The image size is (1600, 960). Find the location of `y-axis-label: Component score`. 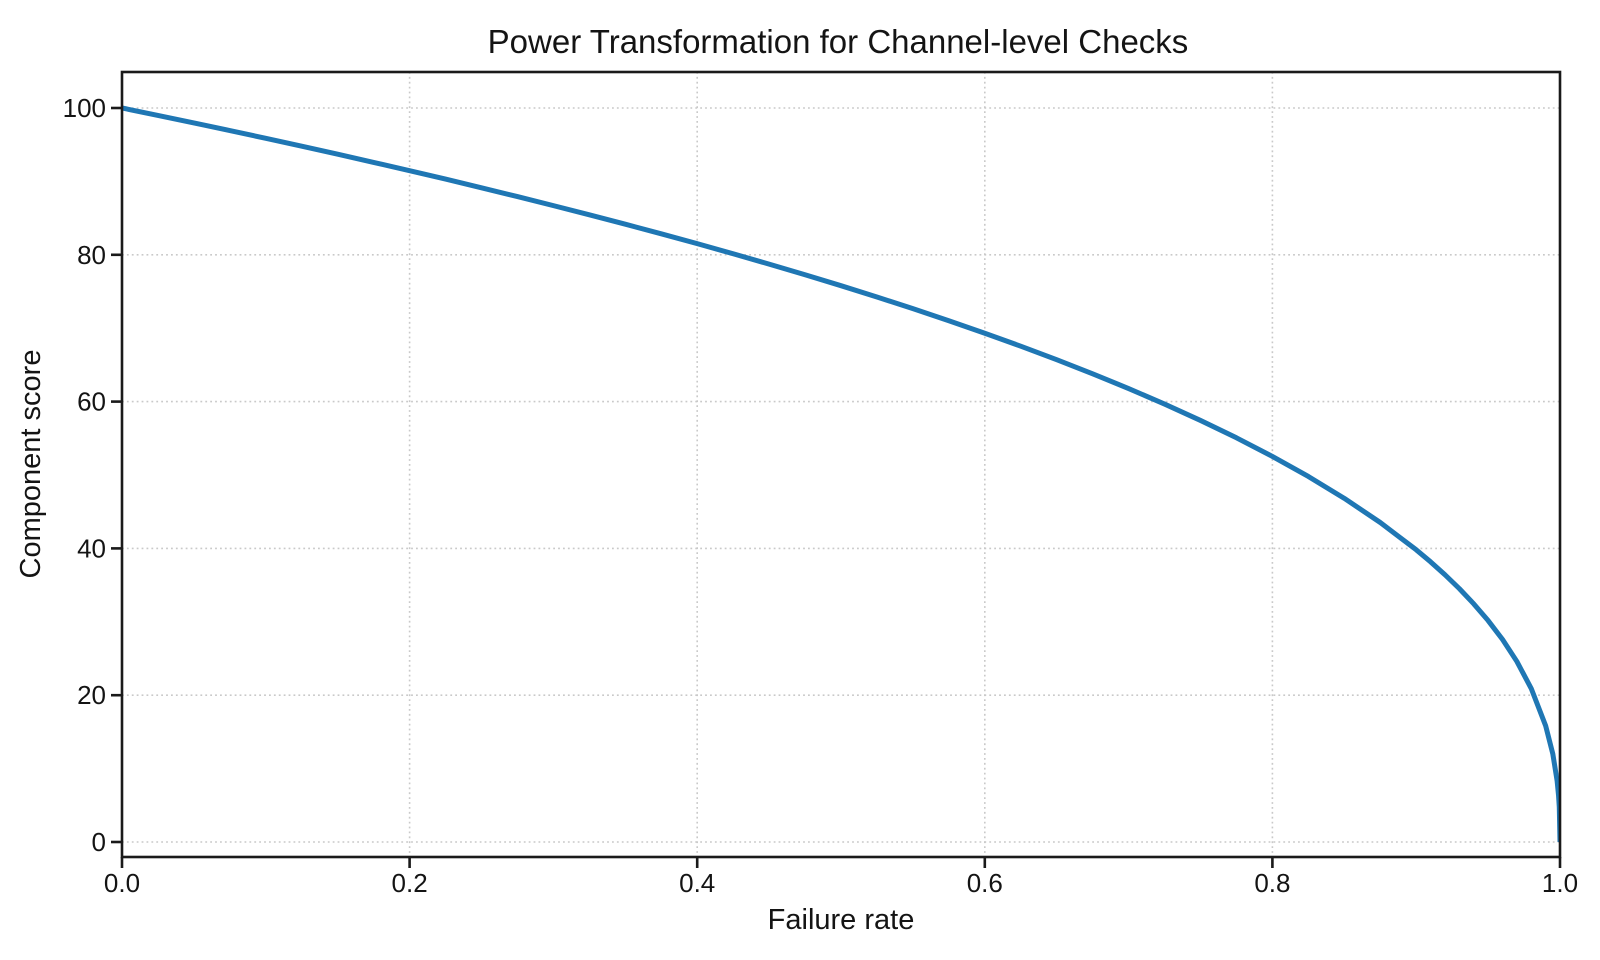

y-axis-label: Component score is located at coordinates (31, 464).